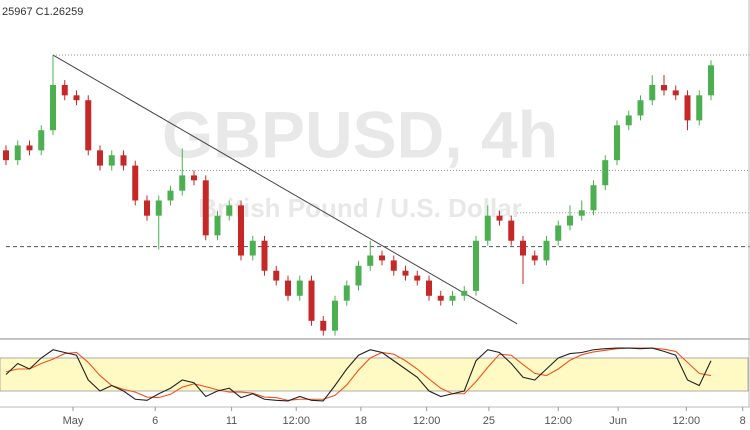  What do you see at coordinates (360, 134) in the screenshot?
I see `watermark: GBPUSD, 4h` at bounding box center [360, 134].